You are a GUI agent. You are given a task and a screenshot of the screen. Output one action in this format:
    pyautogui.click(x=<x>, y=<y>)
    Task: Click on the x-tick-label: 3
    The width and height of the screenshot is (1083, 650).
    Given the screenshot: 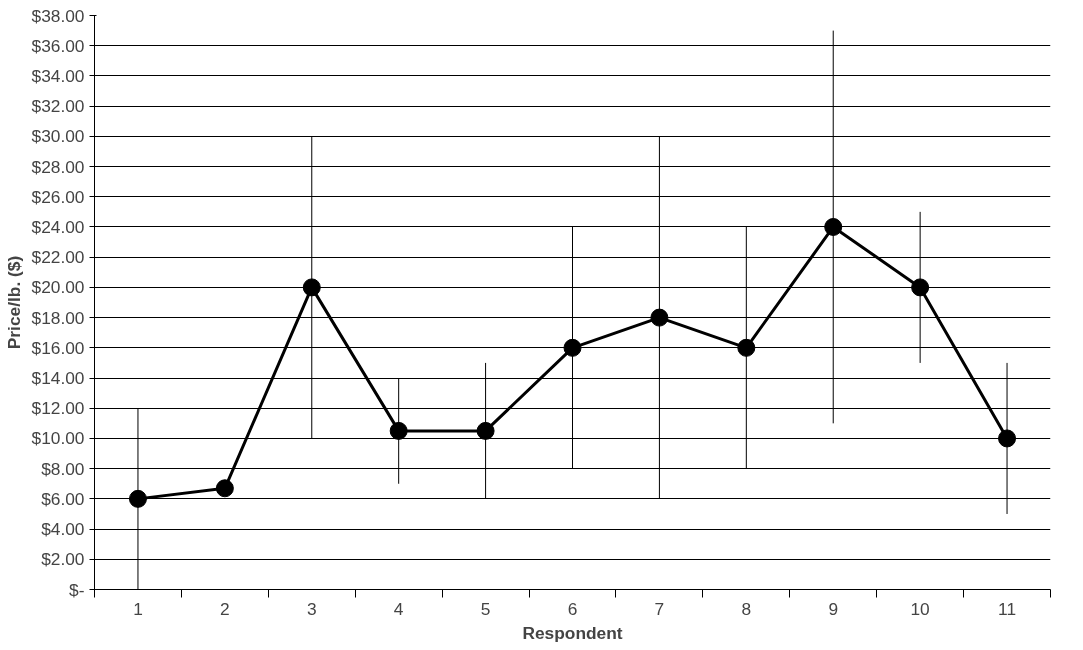 What is the action you would take?
    pyautogui.click(x=311, y=608)
    